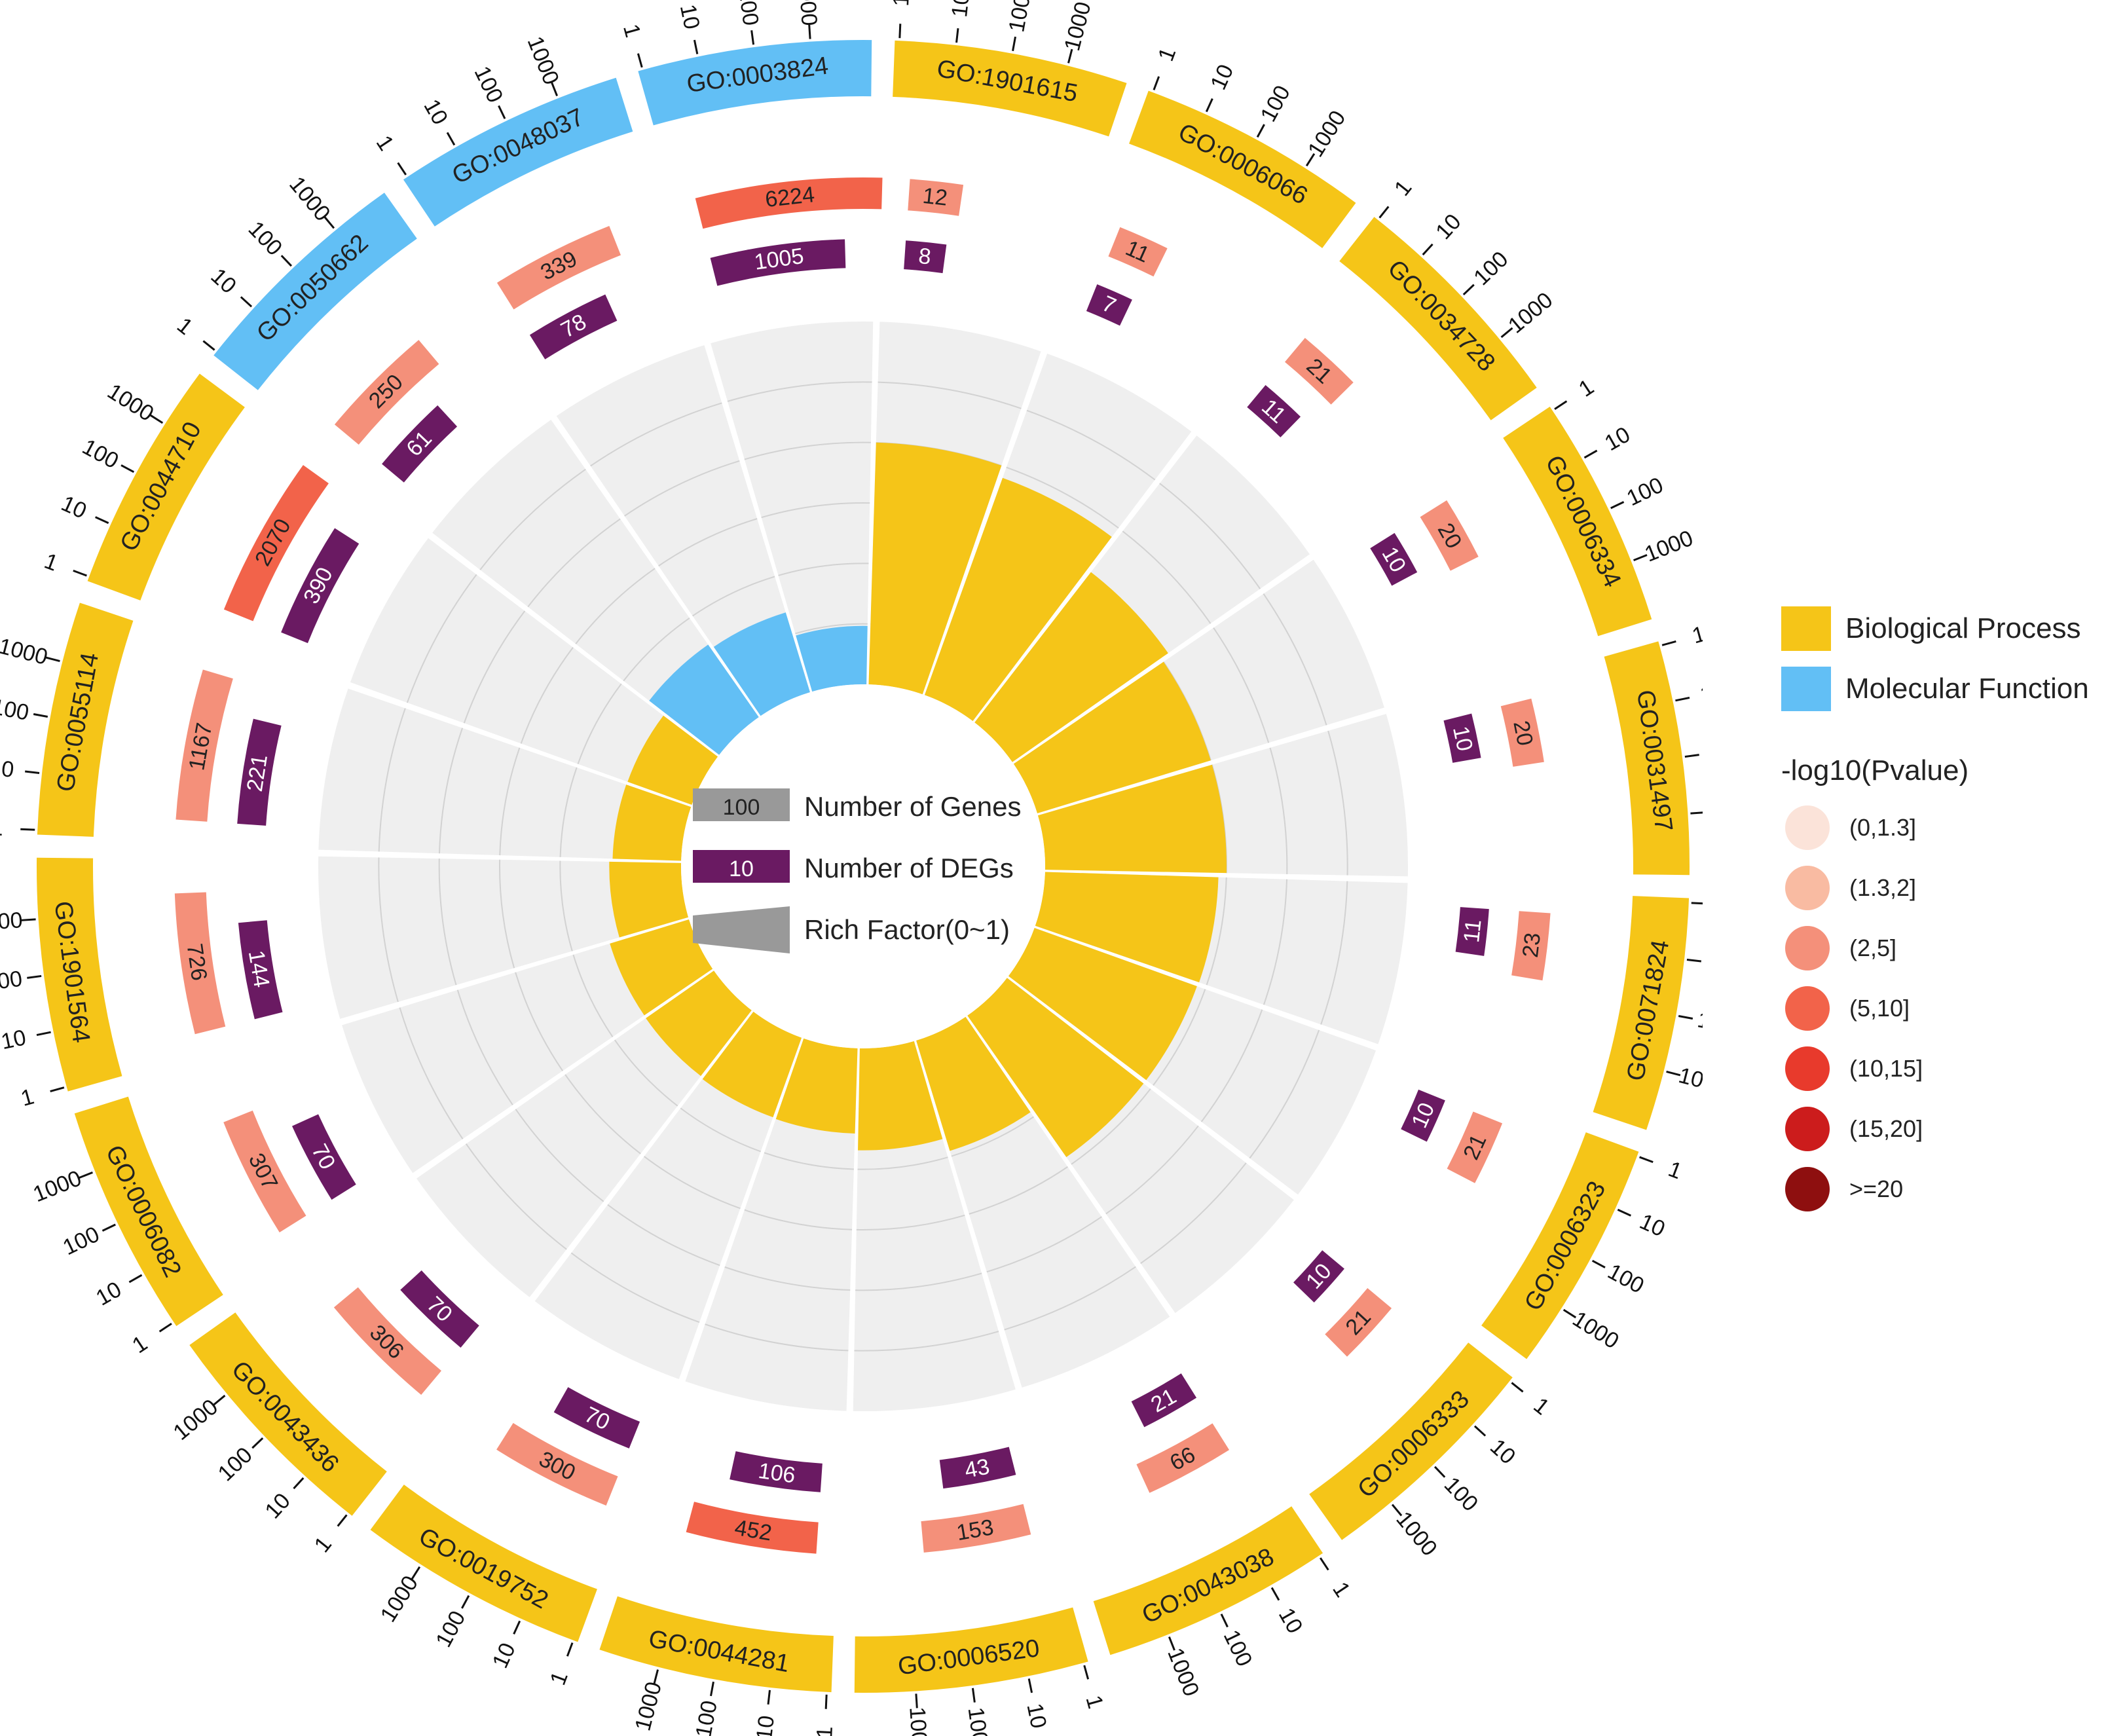 Image resolution: width=2108 pixels, height=1736 pixels. I want to click on genes-value-label: 12, so click(935, 197).